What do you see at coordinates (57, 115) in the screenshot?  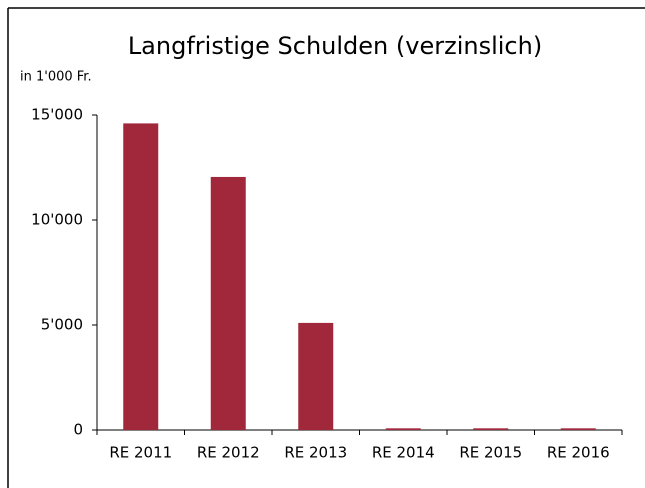 I see `y-tick-label: 15'000` at bounding box center [57, 115].